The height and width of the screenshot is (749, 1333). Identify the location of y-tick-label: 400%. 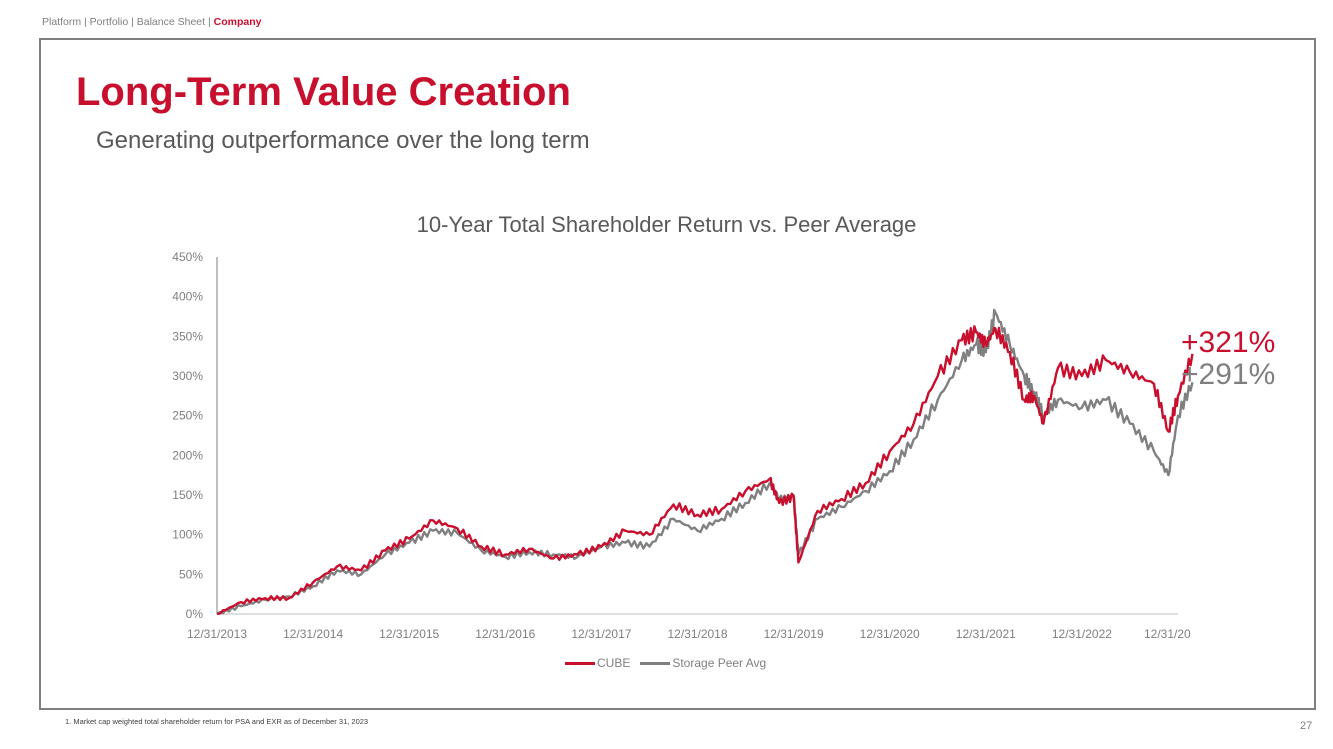
(187, 297).